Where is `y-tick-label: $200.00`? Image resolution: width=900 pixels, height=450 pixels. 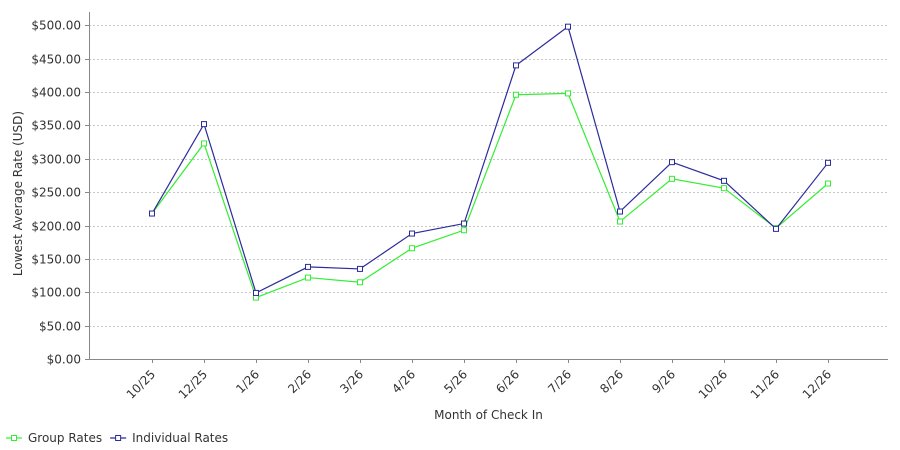 y-tick-label: $200.00 is located at coordinates (56, 227).